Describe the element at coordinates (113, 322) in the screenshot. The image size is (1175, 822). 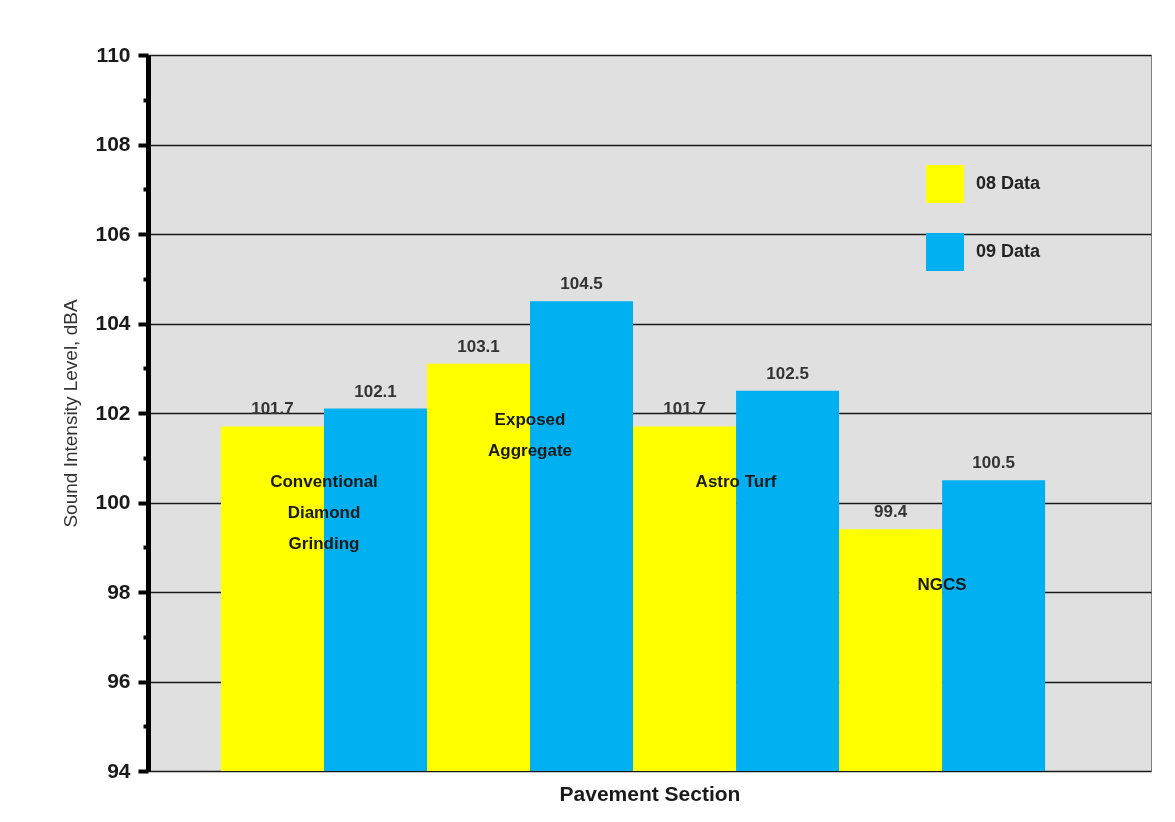
I see `y-tick-label: 104` at that location.